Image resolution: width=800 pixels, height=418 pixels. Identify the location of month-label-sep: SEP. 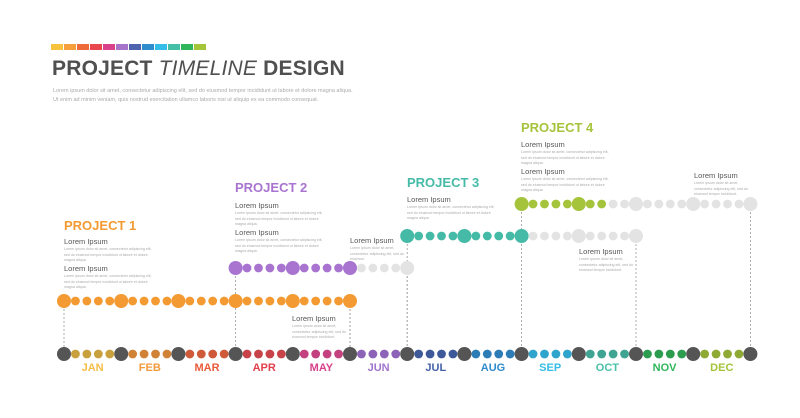
(550, 368).